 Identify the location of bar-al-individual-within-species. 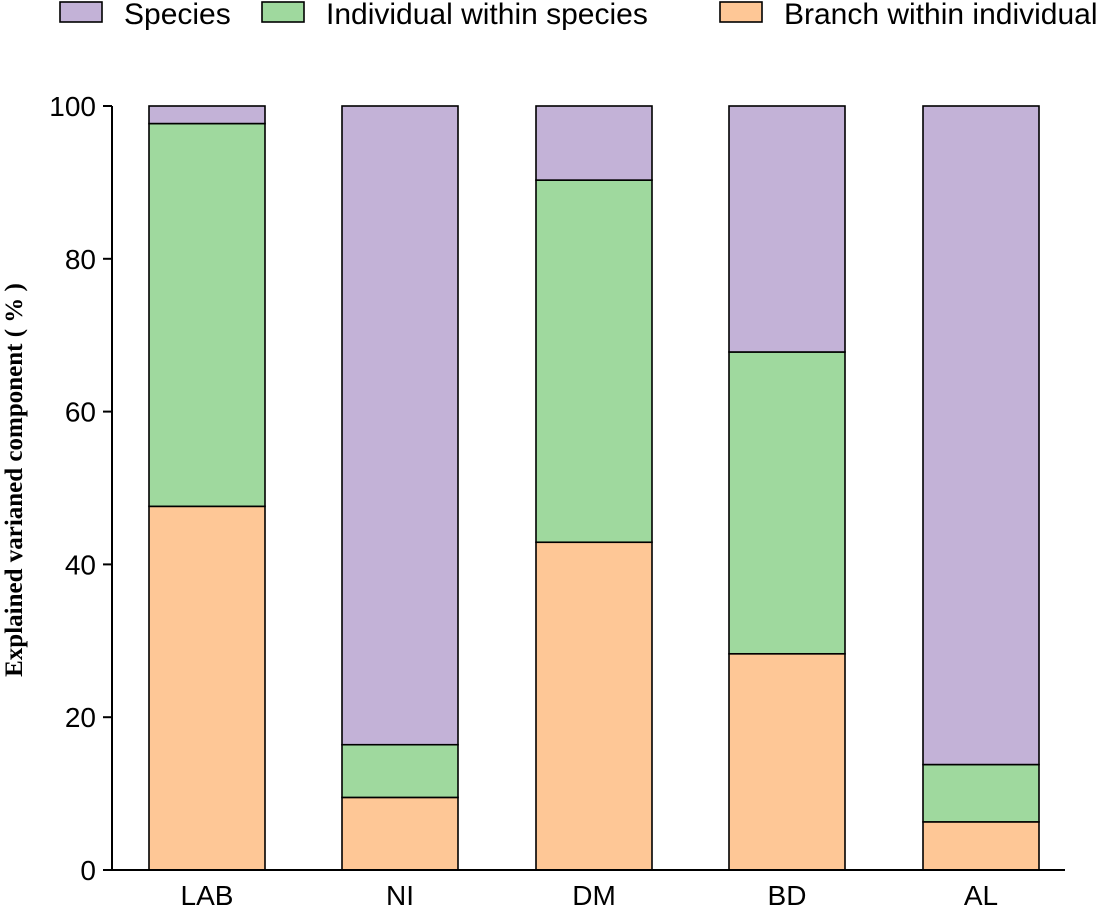
(981, 793).